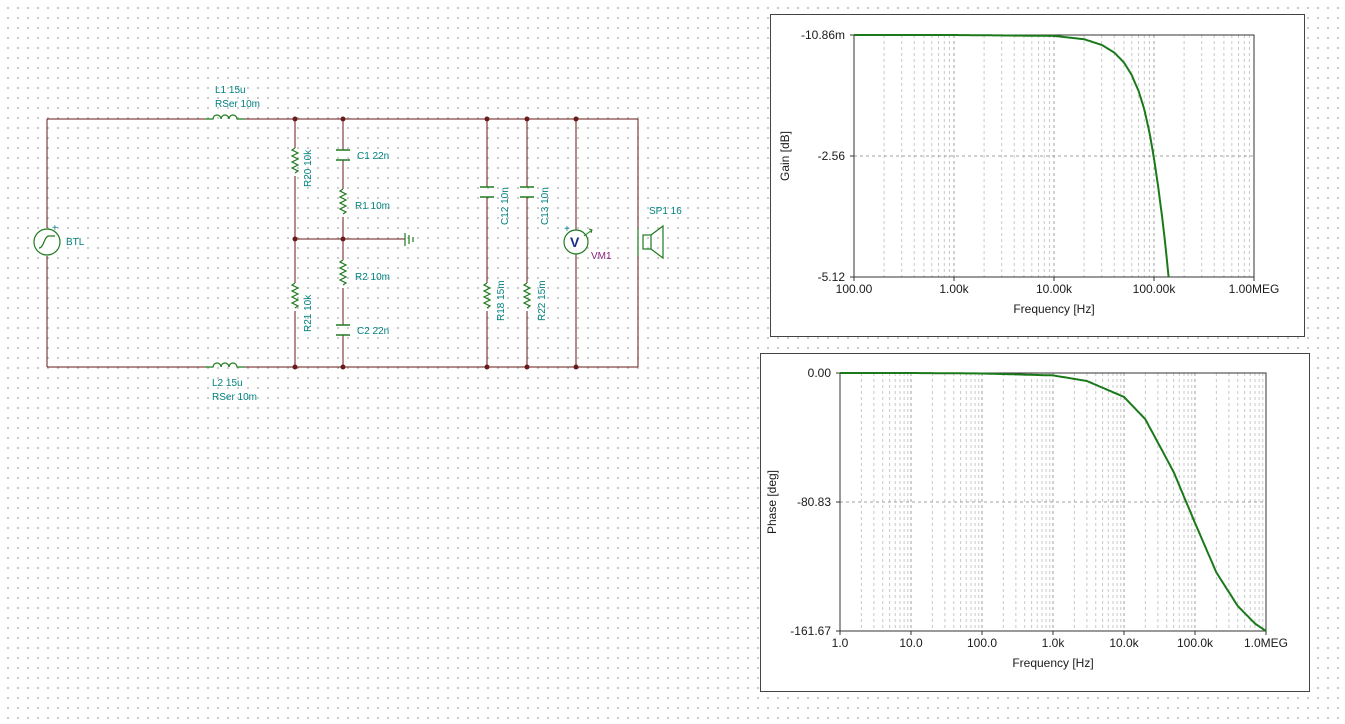 This screenshot has width=1345, height=724. I want to click on r2-label: R2 10m, so click(372, 277).